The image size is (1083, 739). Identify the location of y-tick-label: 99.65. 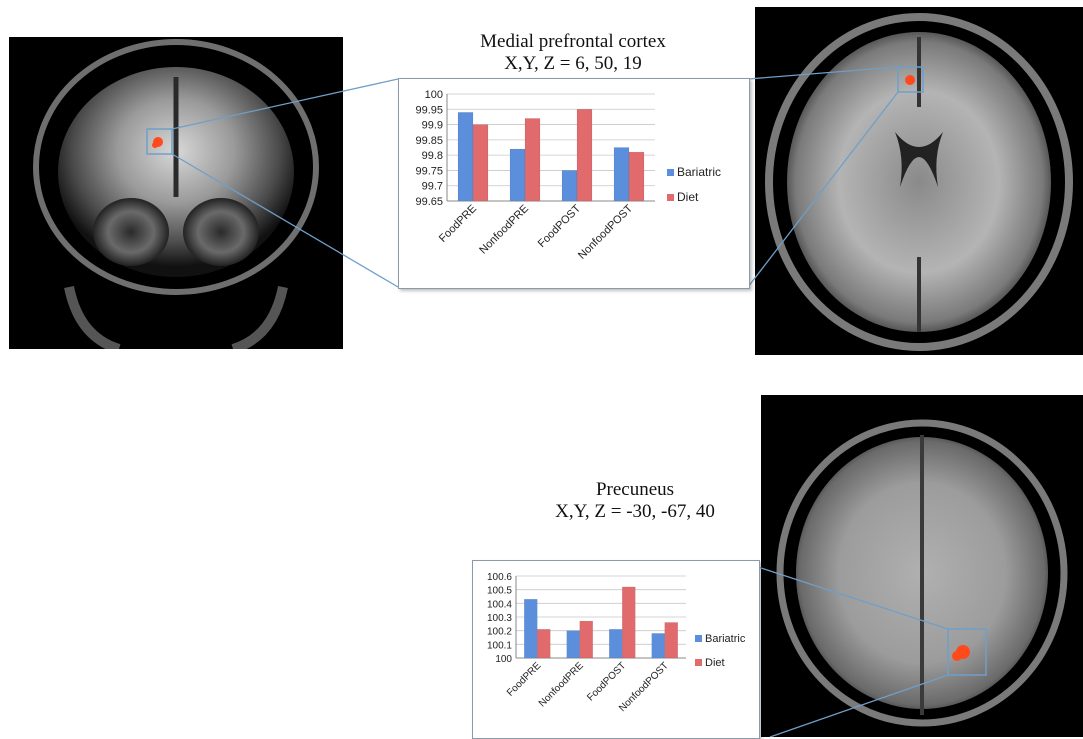
(429, 202).